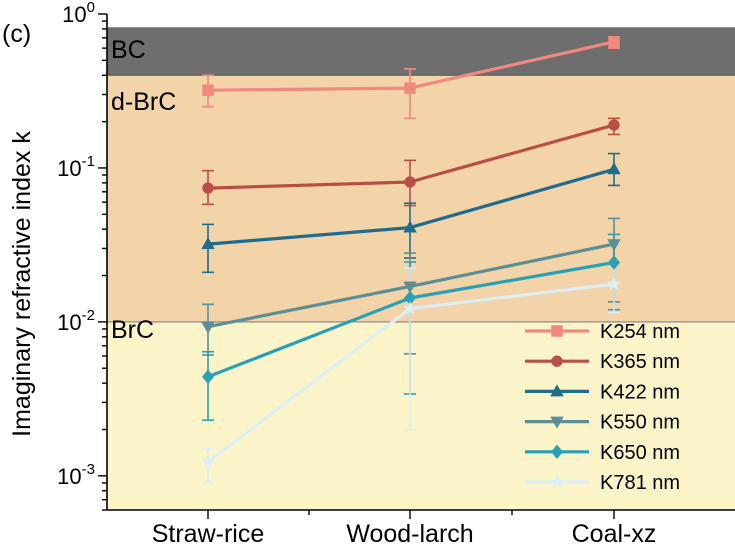  What do you see at coordinates (640, 332) in the screenshot?
I see `legend-label: K254 nm` at bounding box center [640, 332].